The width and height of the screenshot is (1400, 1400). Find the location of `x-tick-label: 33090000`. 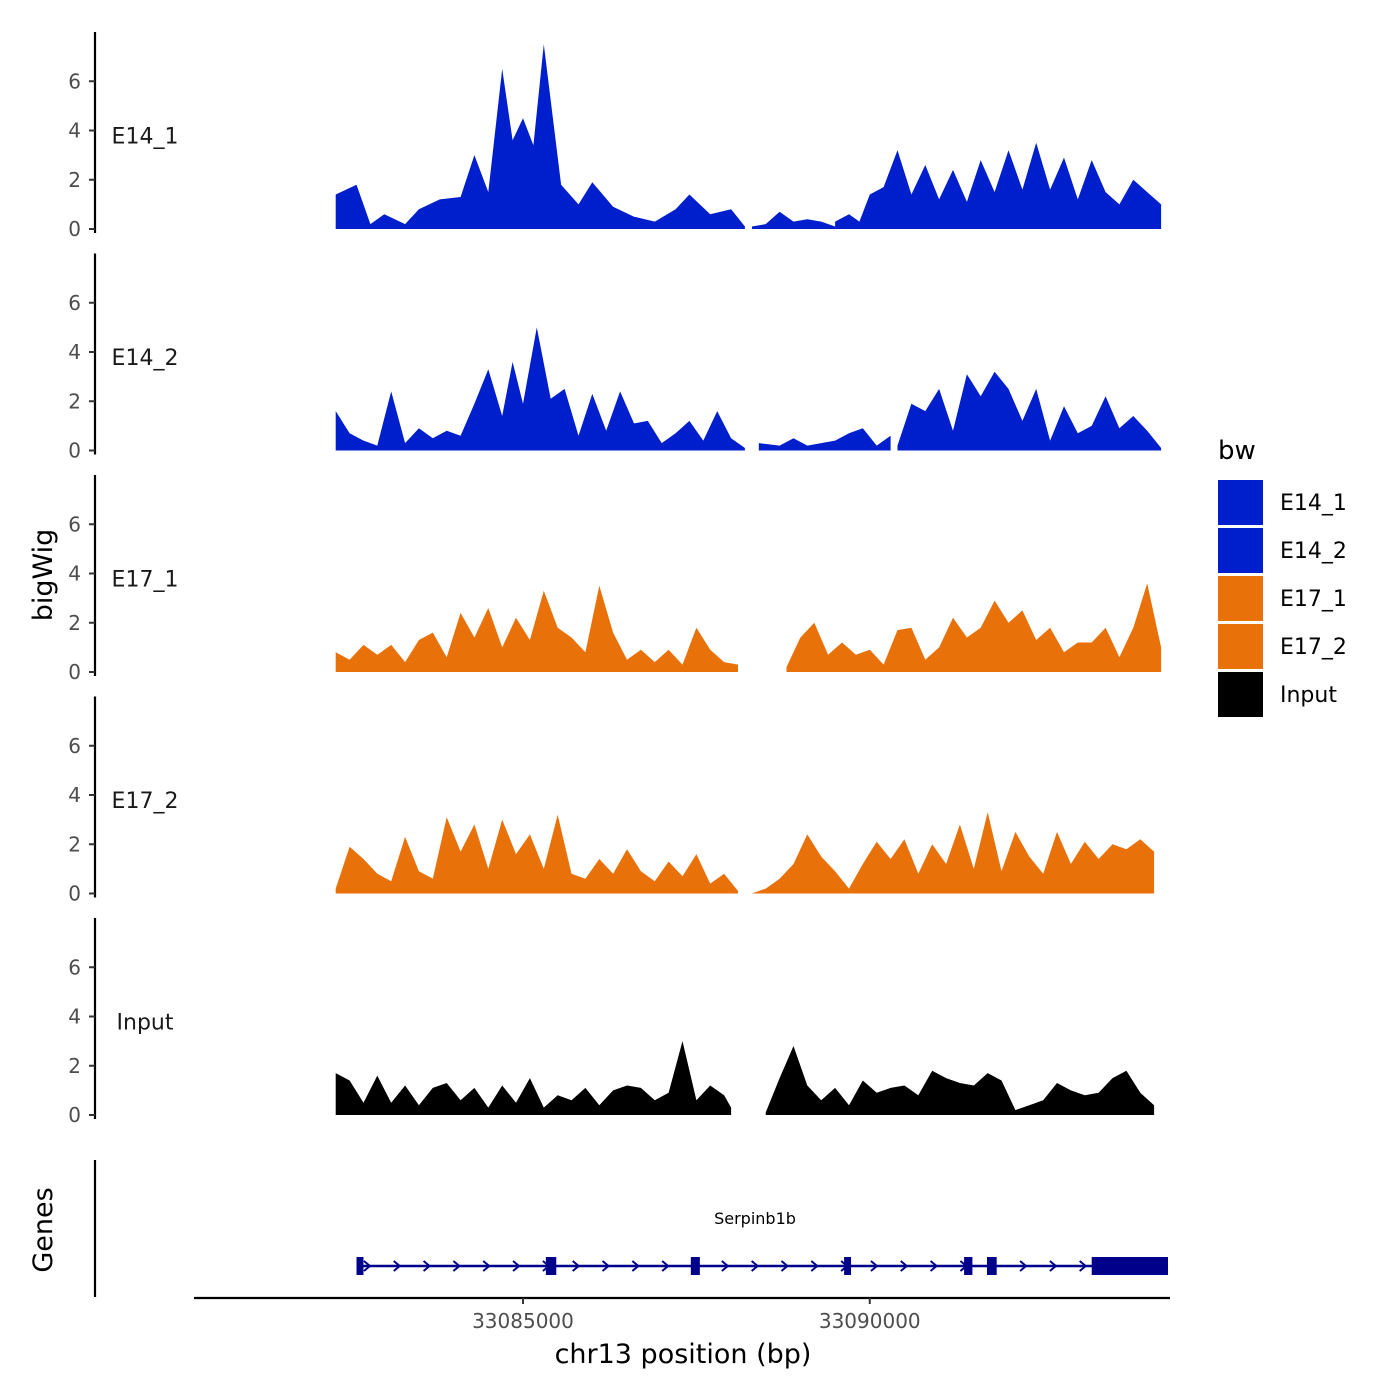

x-tick-label: 33090000 is located at coordinates (870, 1321).